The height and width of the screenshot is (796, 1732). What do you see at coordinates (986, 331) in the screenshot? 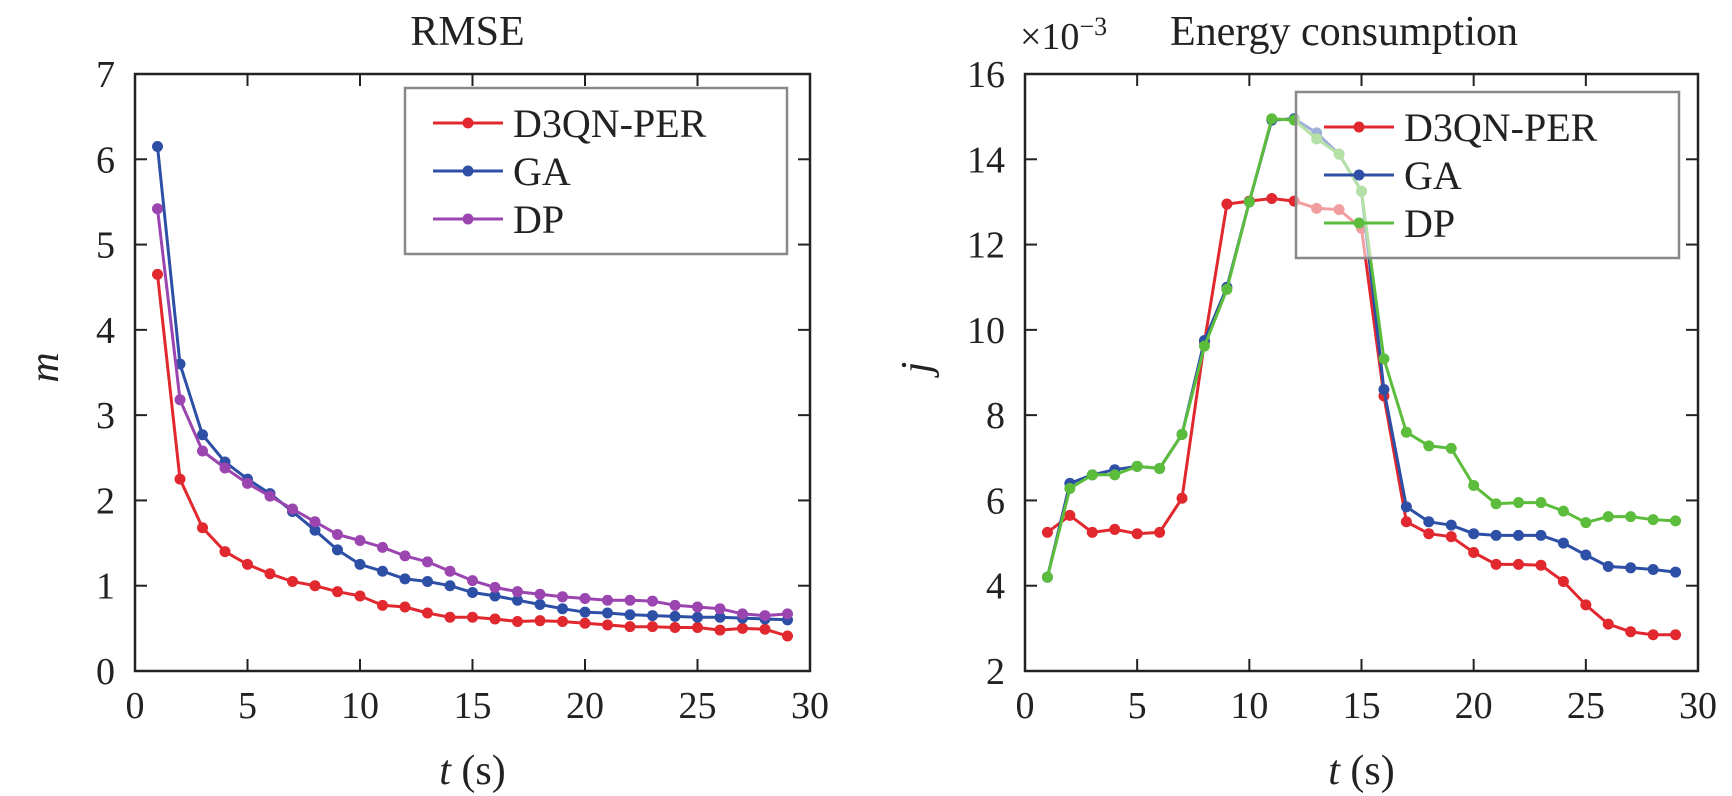
I see `chart1-y-tick-label: 10` at bounding box center [986, 331].